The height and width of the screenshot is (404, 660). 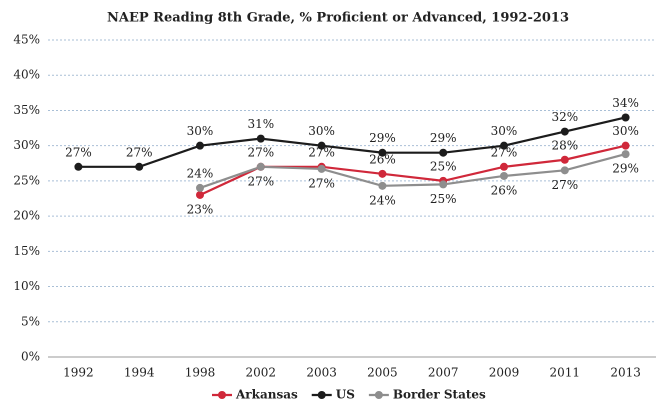 I want to click on x-tick-label: 2007, so click(x=443, y=373).